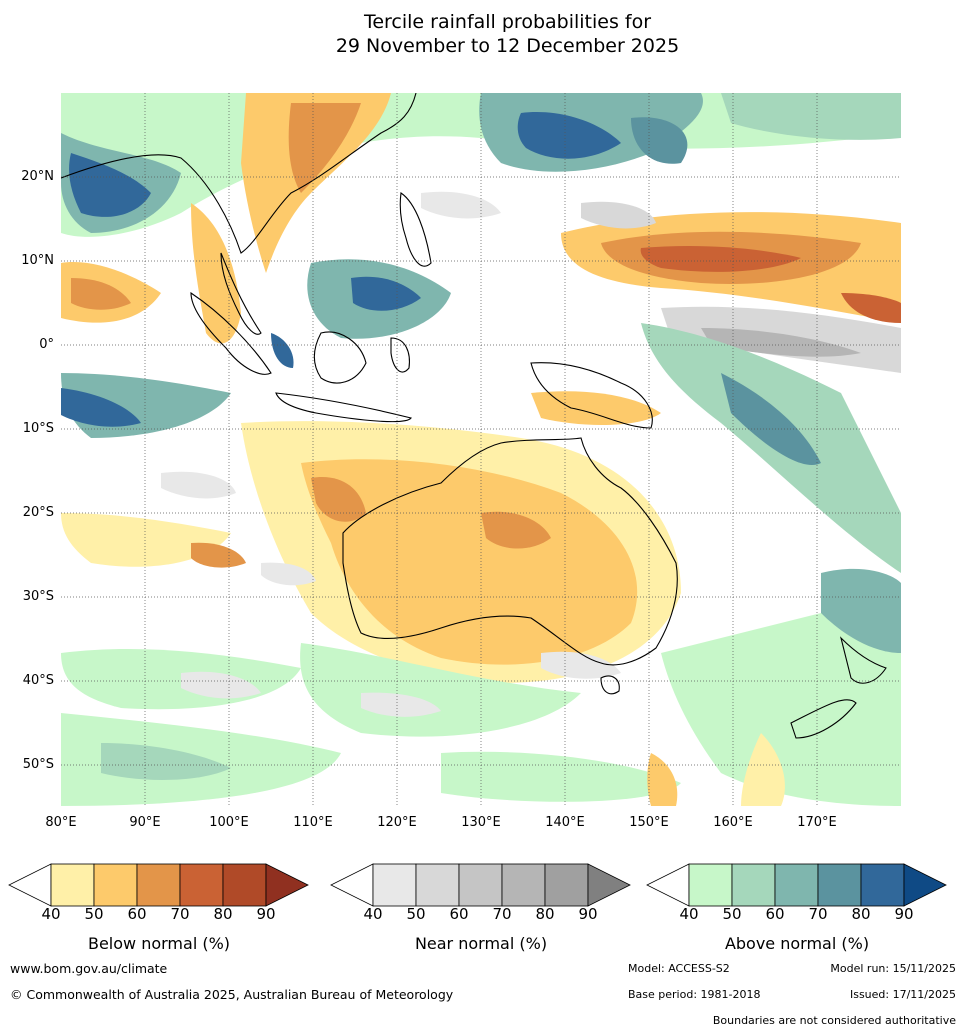 This screenshot has width=965, height=1035. I want to click on lon-tick-140e: 140°E, so click(565, 822).